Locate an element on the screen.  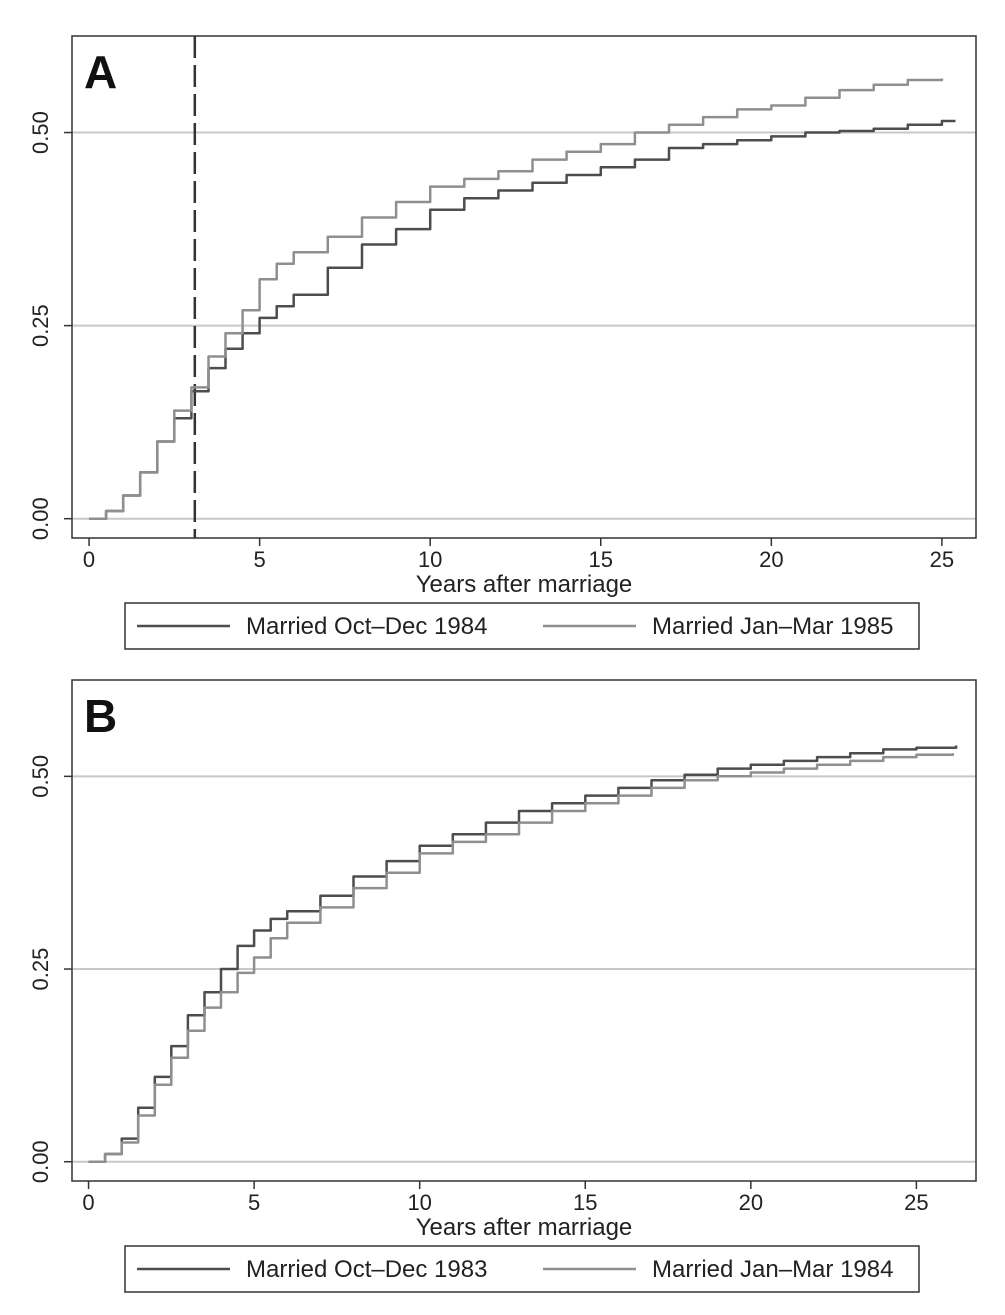
panel-b-x-axis-title: Years after marriage is located at coordinates (524, 1227).